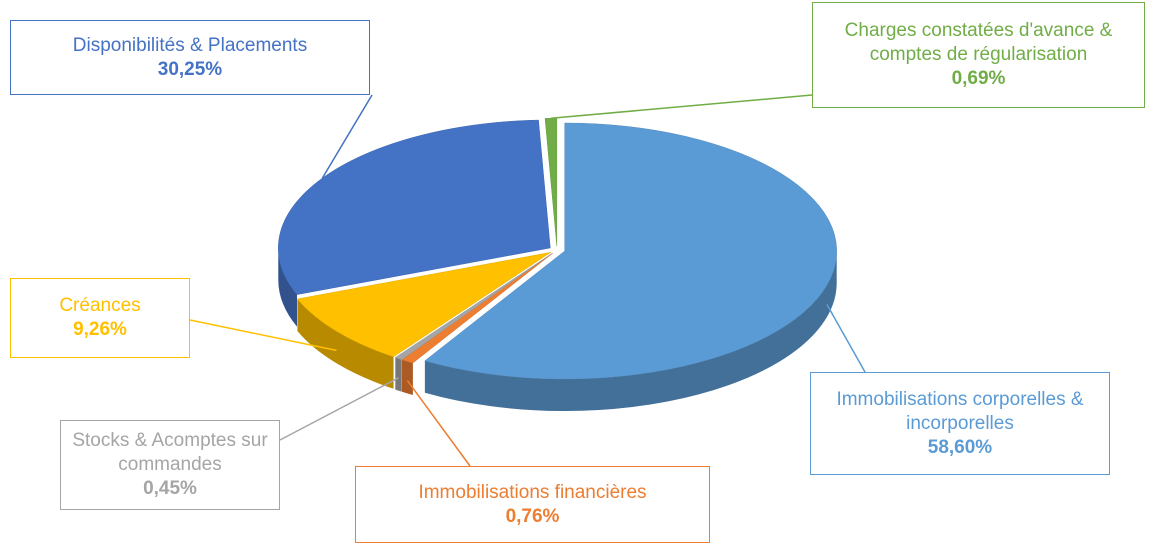  I want to click on label-name: Stocks & Acomptes sur commandes, so click(170, 452).